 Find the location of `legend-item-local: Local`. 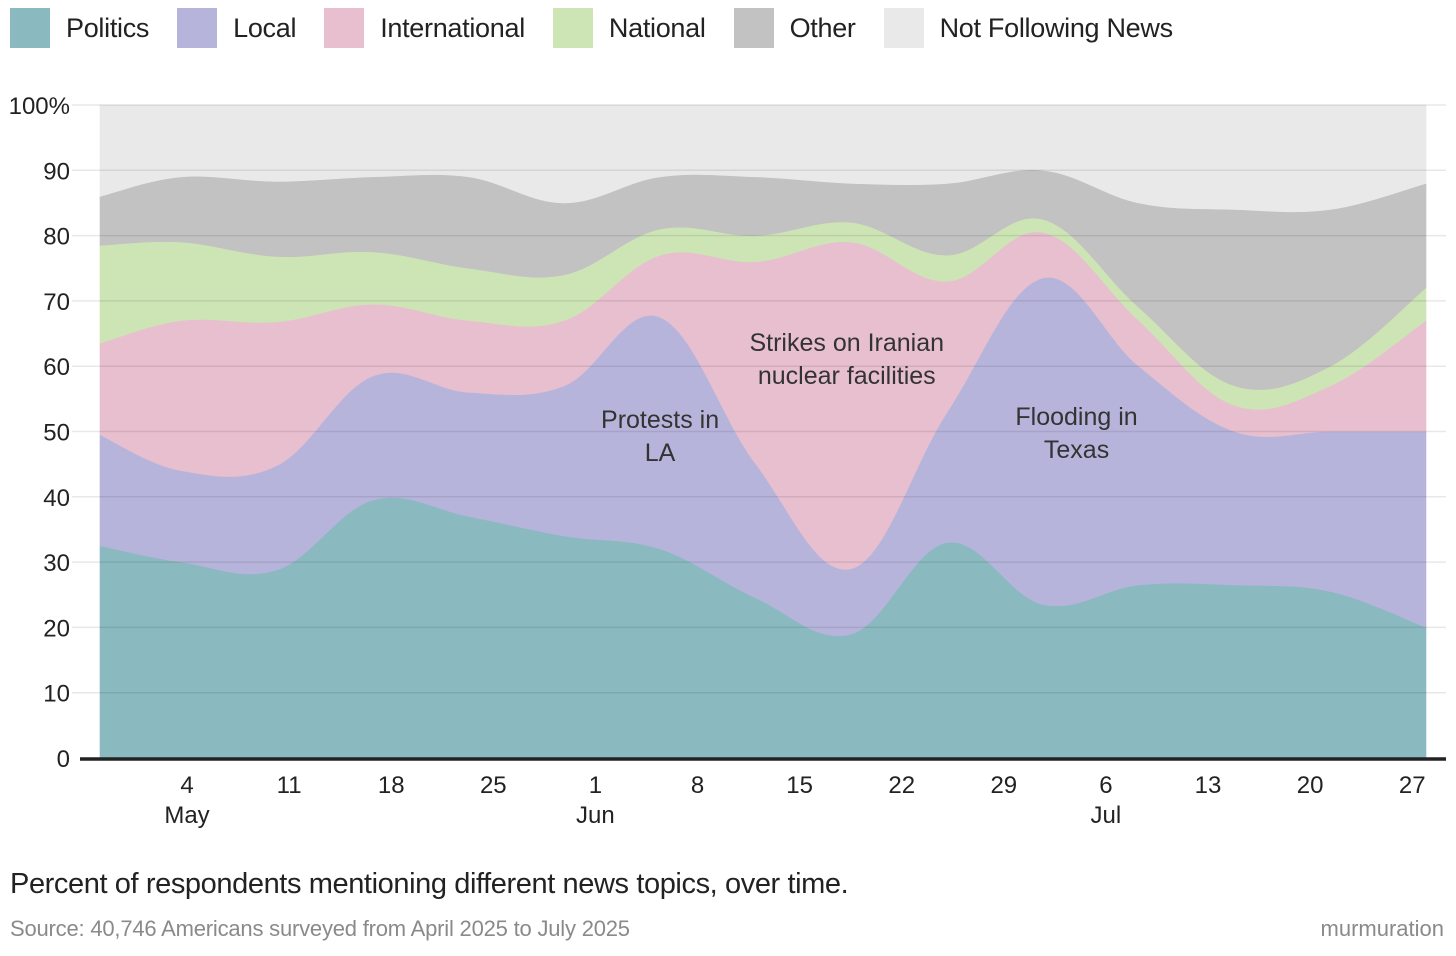

legend-item-local: Local is located at coordinates (236, 28).